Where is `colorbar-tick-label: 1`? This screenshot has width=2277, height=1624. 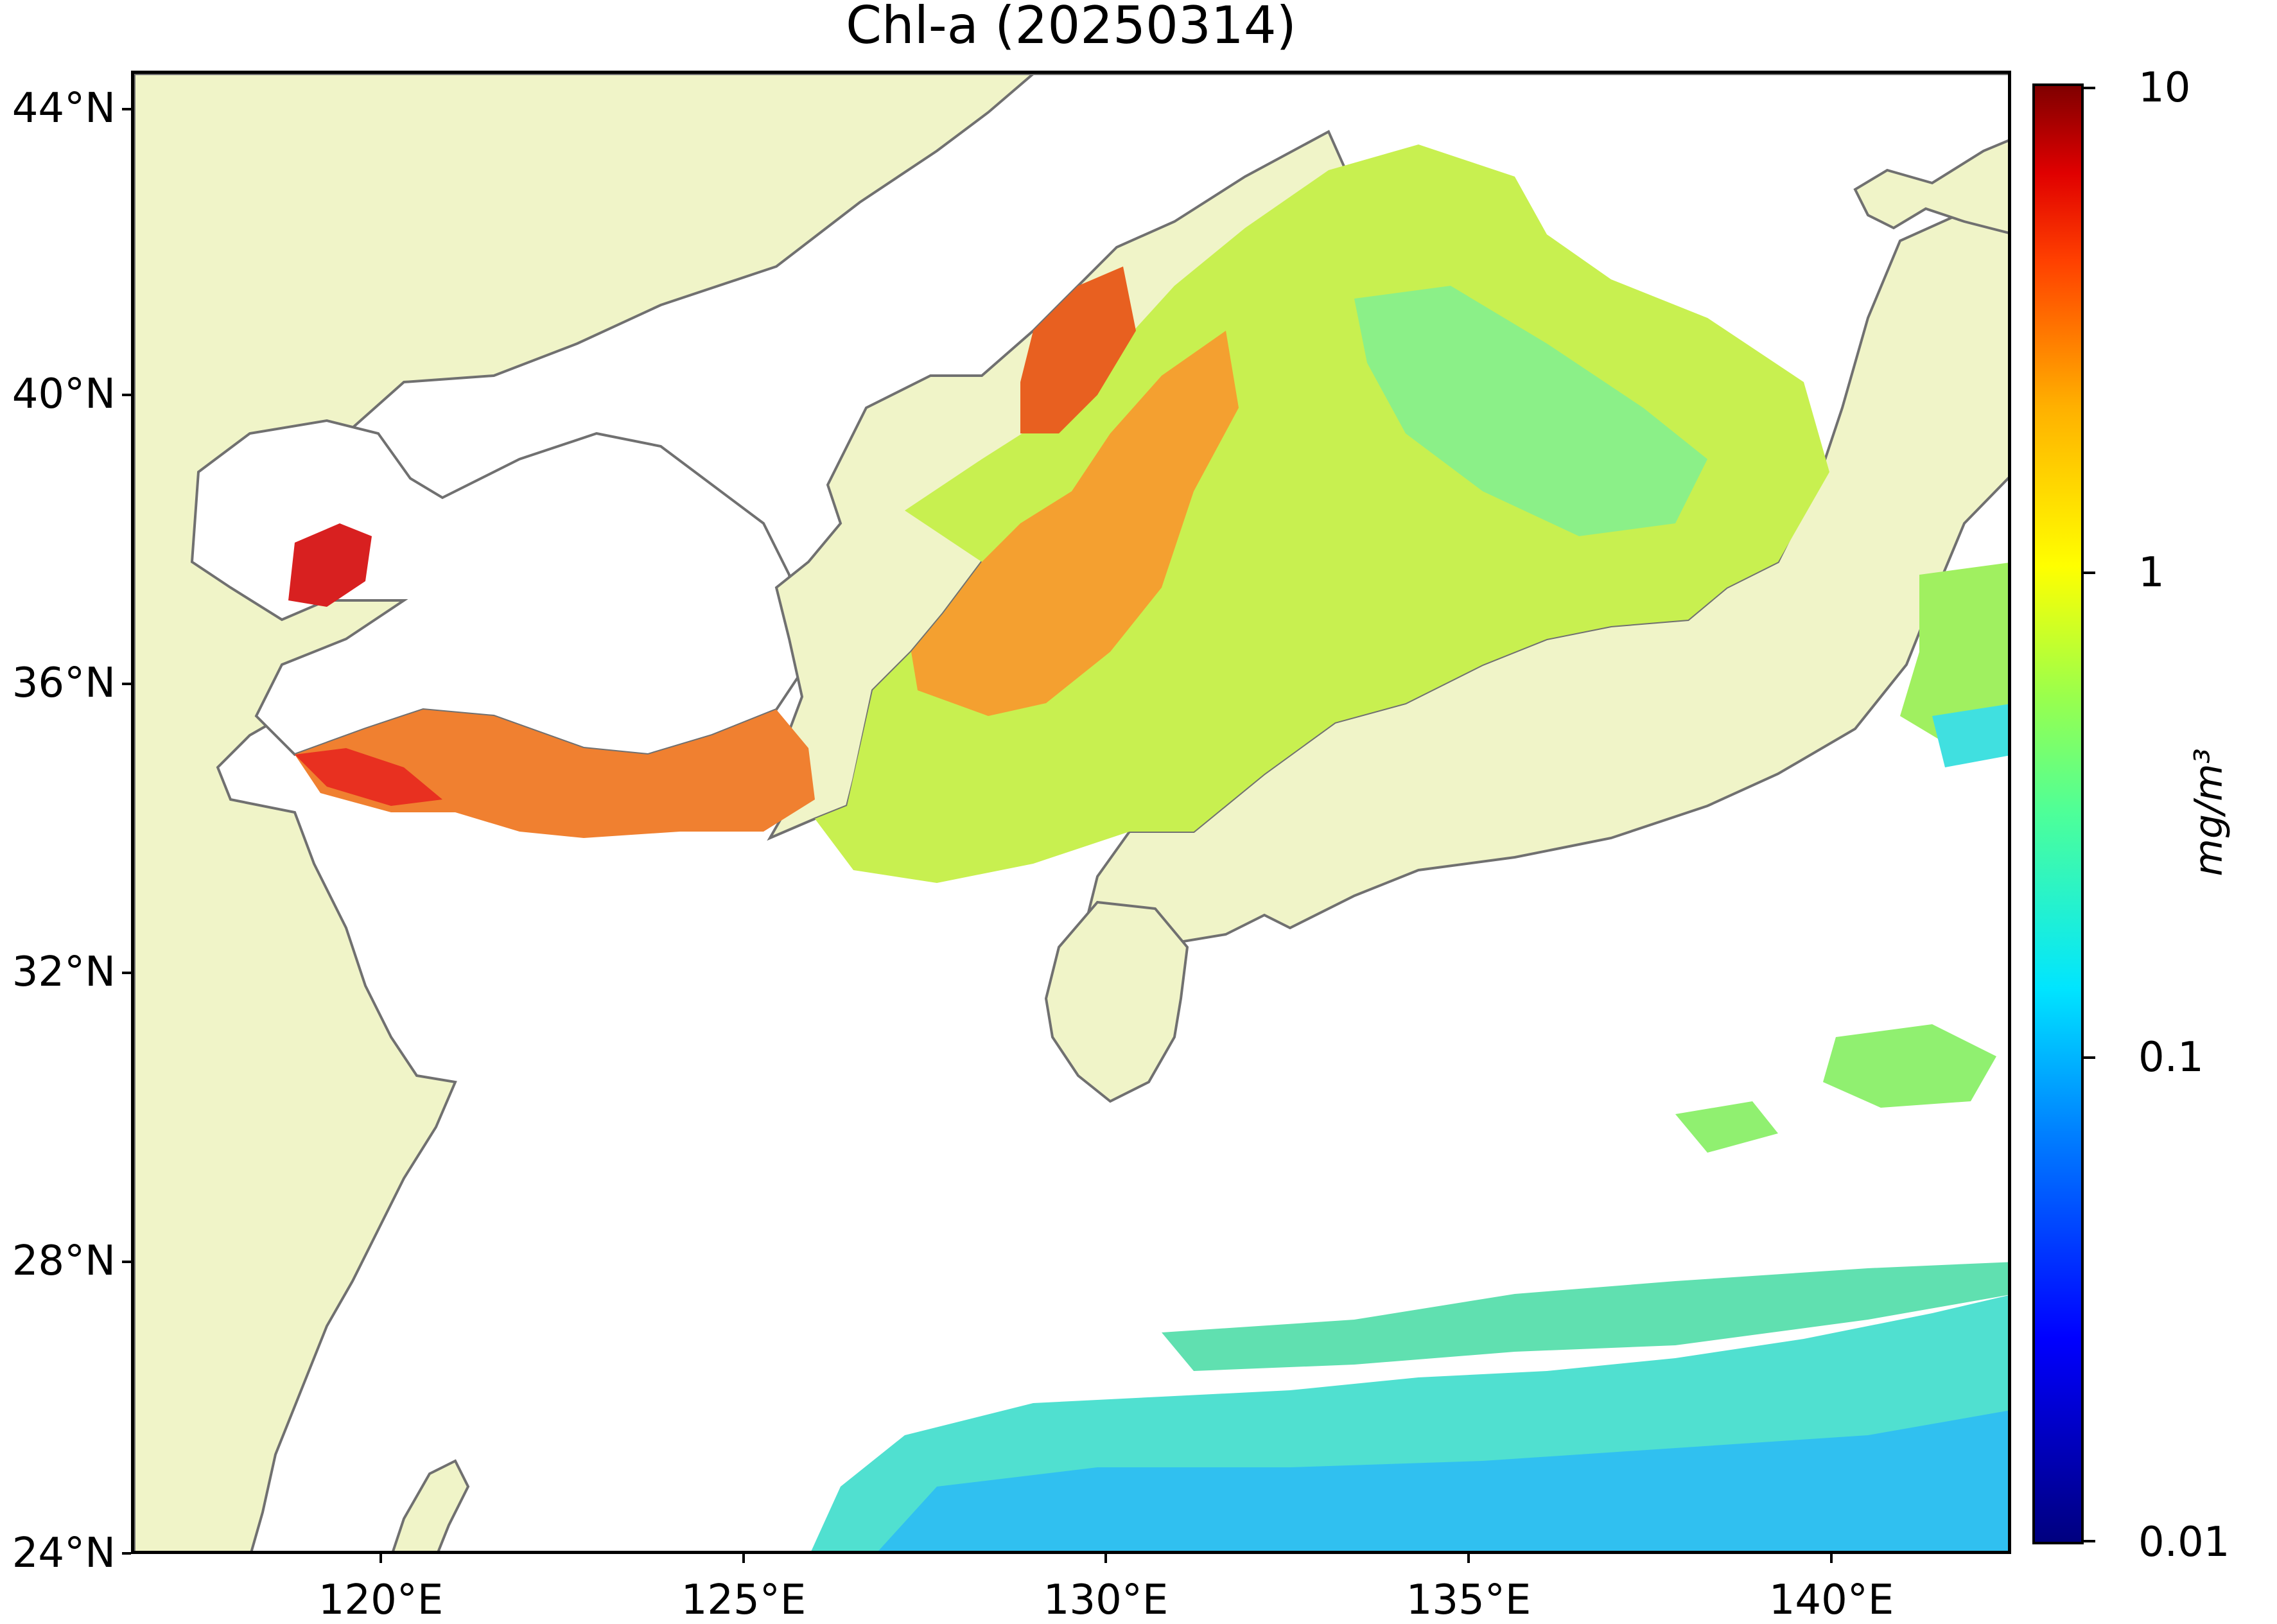 colorbar-tick-label: 1 is located at coordinates (2151, 573).